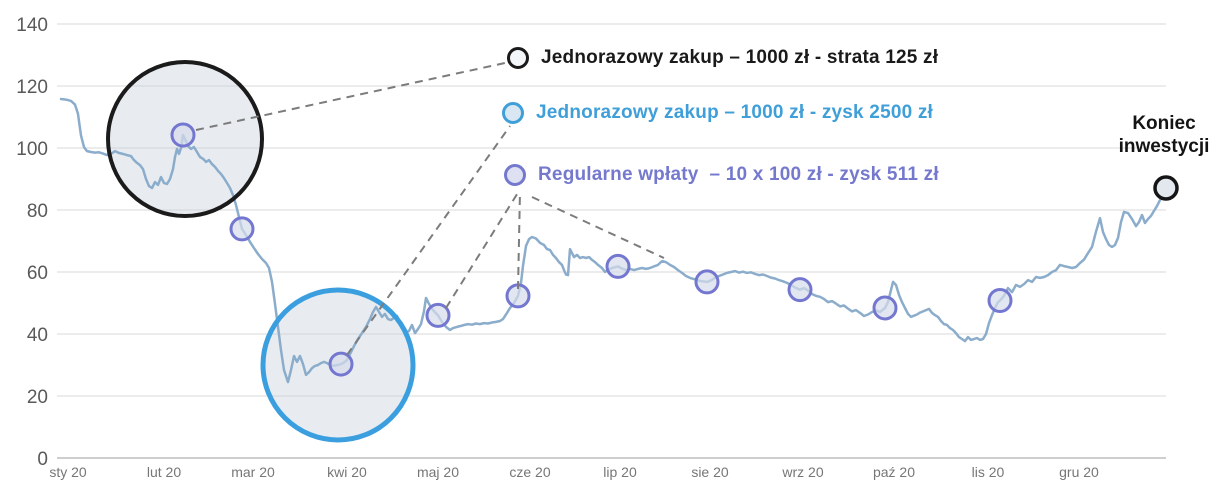 The height and width of the screenshot is (497, 1216). I want to click on end-label-line-2: inwestycji, so click(1164, 146).